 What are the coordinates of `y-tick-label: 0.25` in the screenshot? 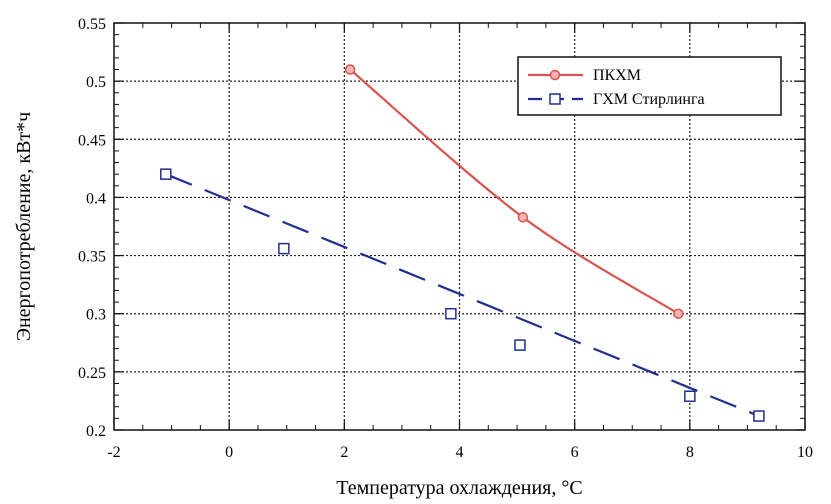 It's located at (92, 373).